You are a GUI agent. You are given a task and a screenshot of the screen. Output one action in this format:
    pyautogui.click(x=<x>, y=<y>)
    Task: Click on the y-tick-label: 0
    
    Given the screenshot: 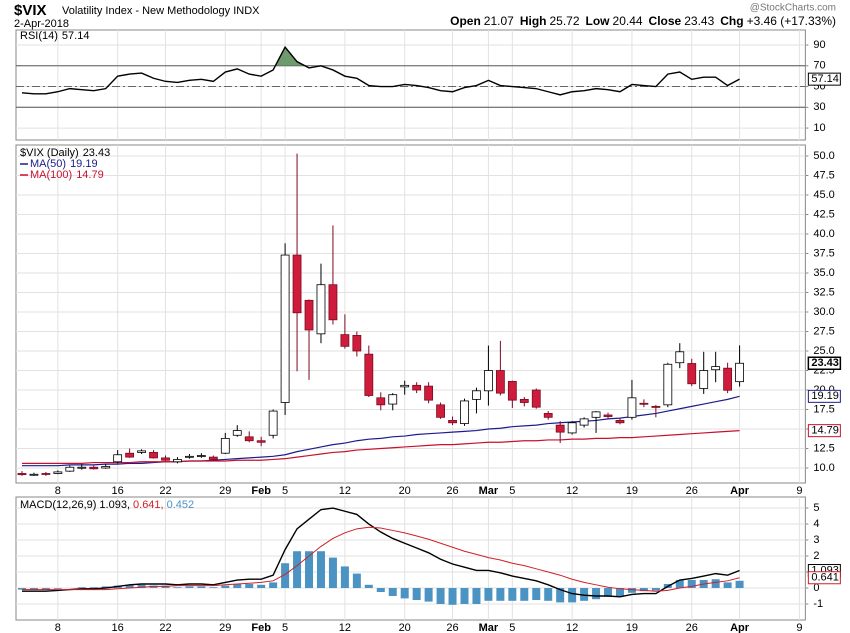 What is the action you would take?
    pyautogui.click(x=816, y=588)
    